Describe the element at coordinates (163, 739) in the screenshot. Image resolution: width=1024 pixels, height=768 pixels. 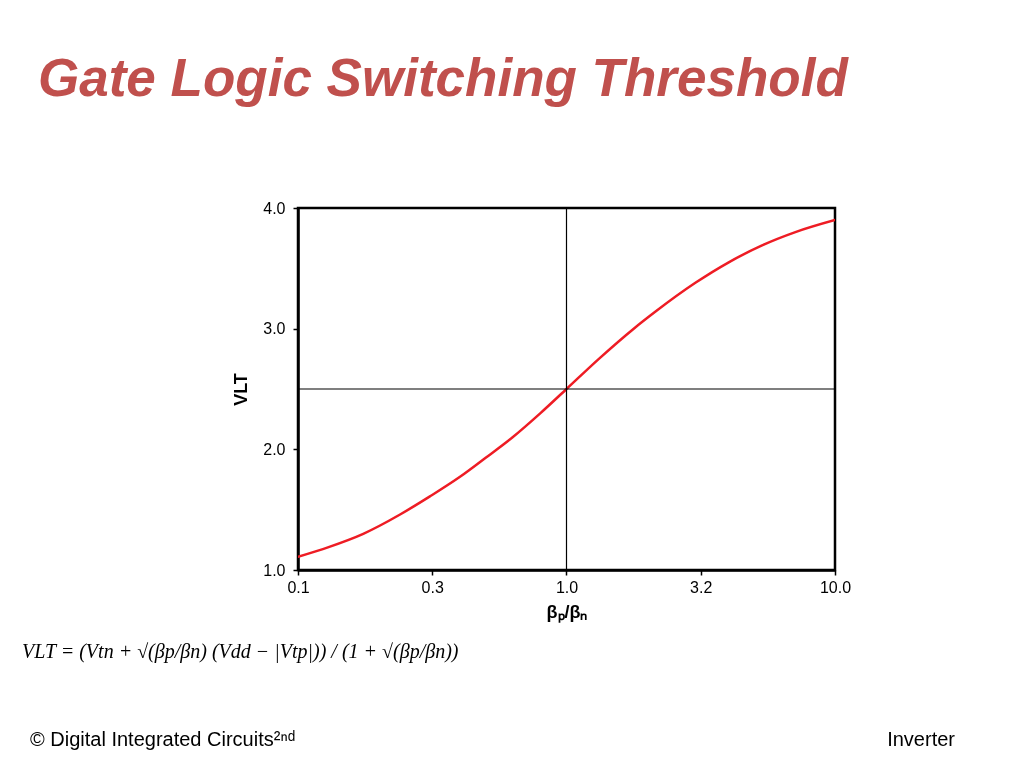
I see `text: © Digital Integrated Circuits²ⁿᵈ` at that location.